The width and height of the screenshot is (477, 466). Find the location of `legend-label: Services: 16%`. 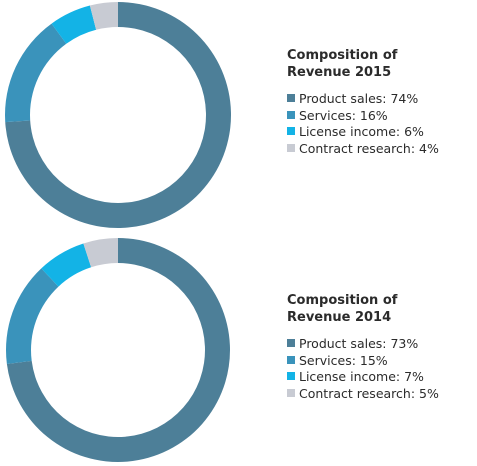

legend-label: Services: 16% is located at coordinates (343, 115).